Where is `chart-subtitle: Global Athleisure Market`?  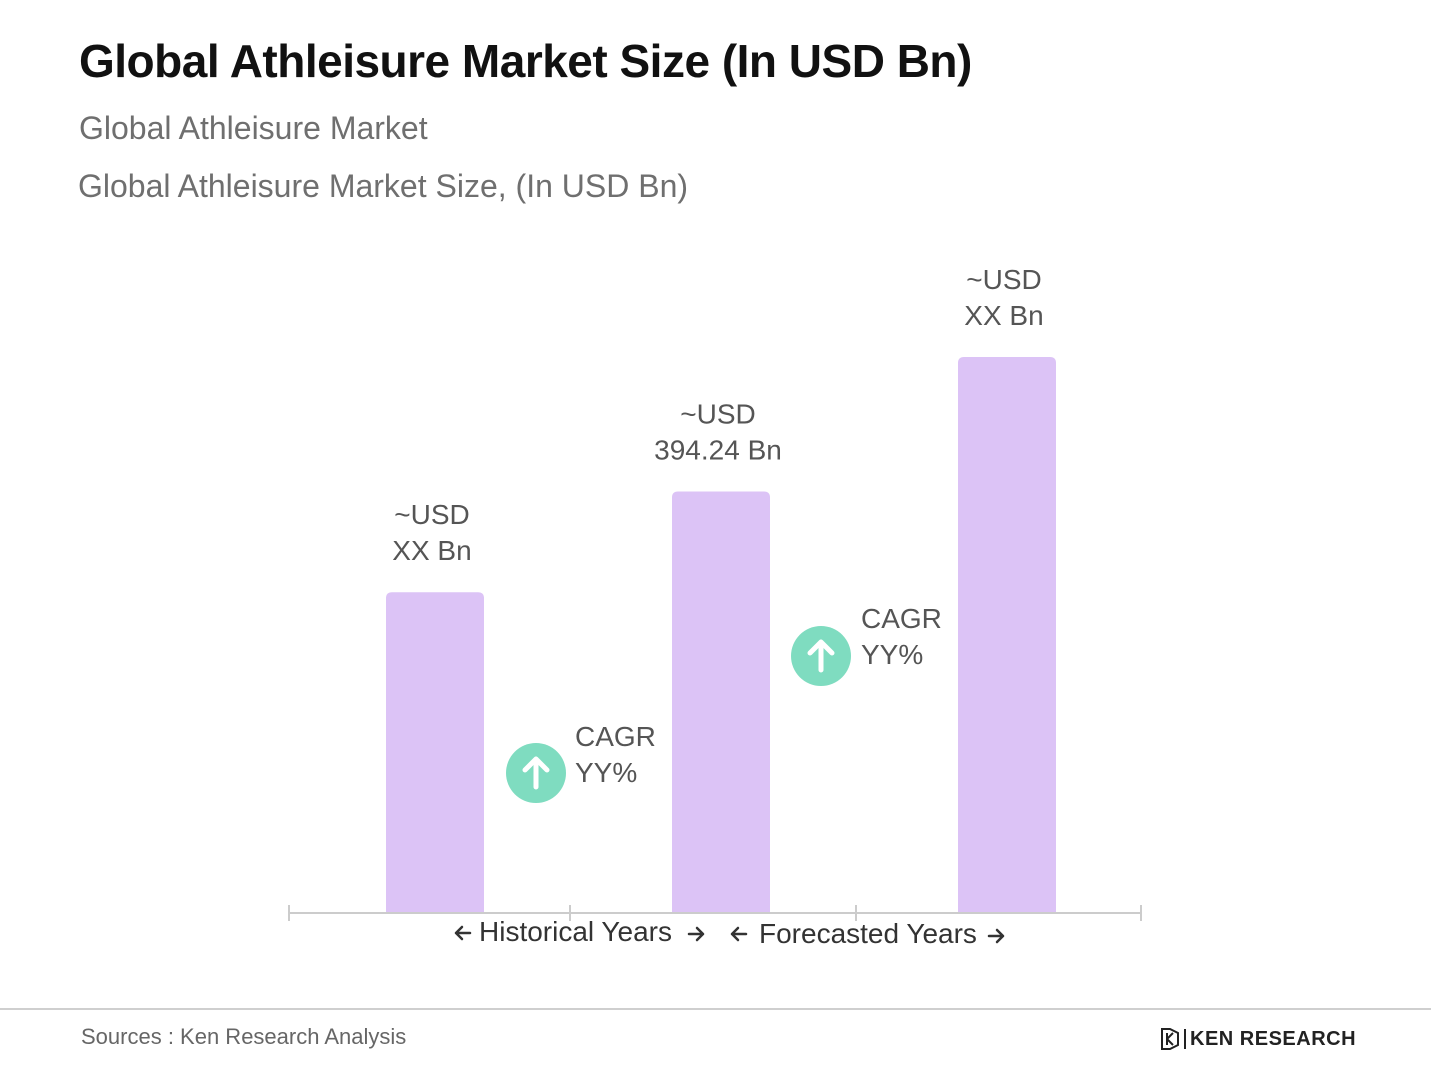 chart-subtitle: Global Athleisure Market is located at coordinates (253, 128).